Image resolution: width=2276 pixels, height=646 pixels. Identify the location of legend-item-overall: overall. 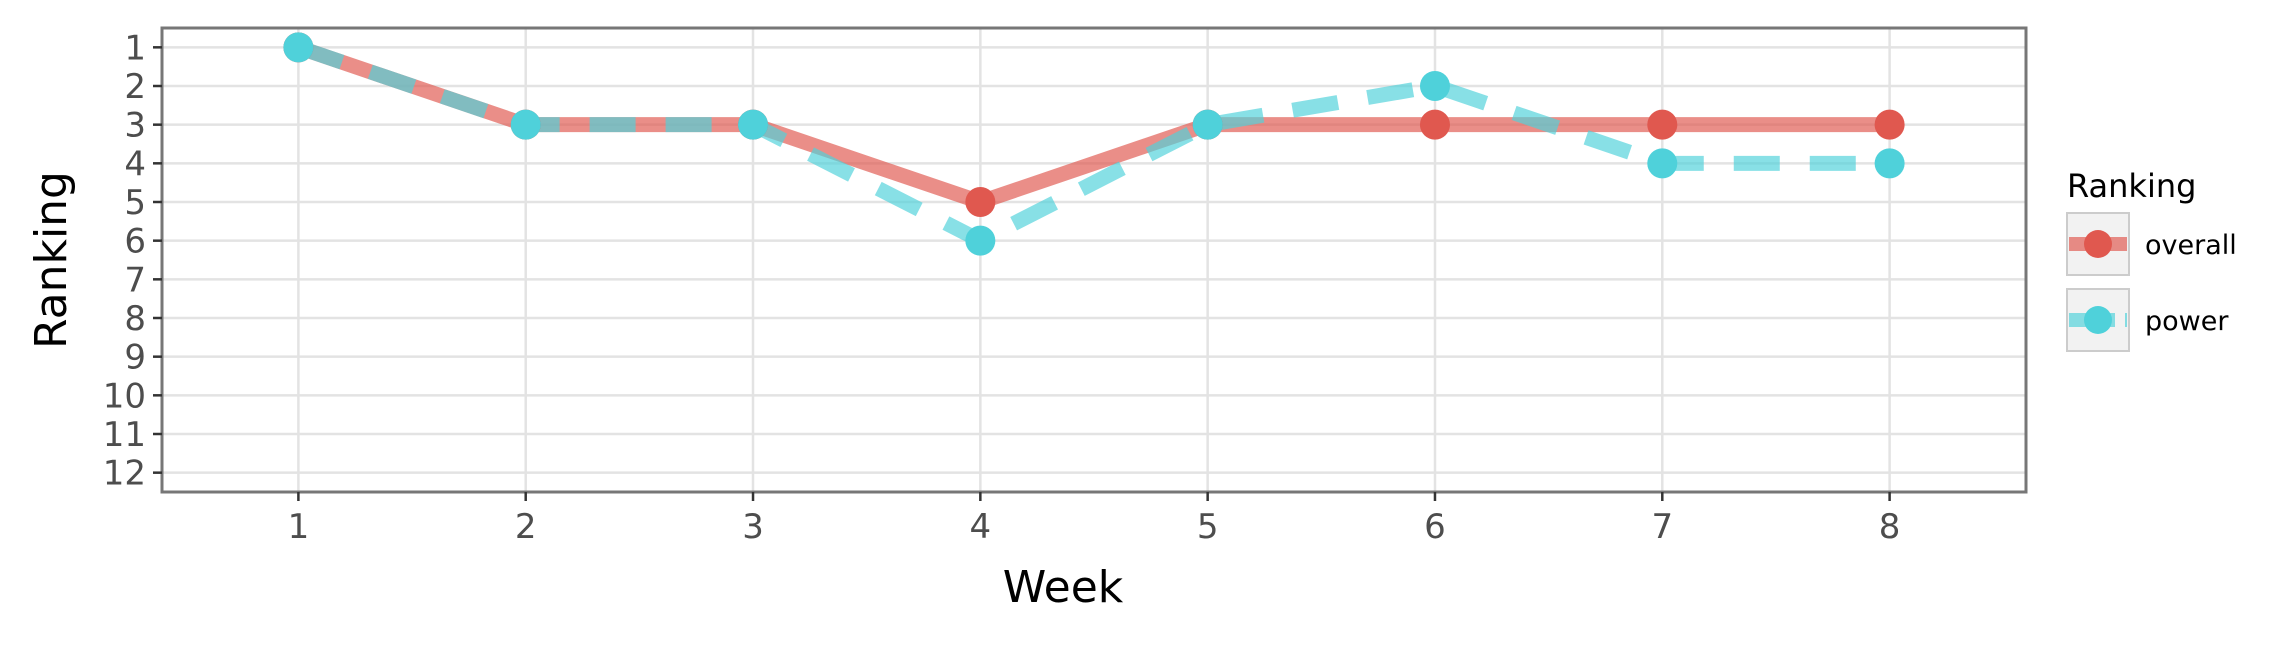
(2151, 244).